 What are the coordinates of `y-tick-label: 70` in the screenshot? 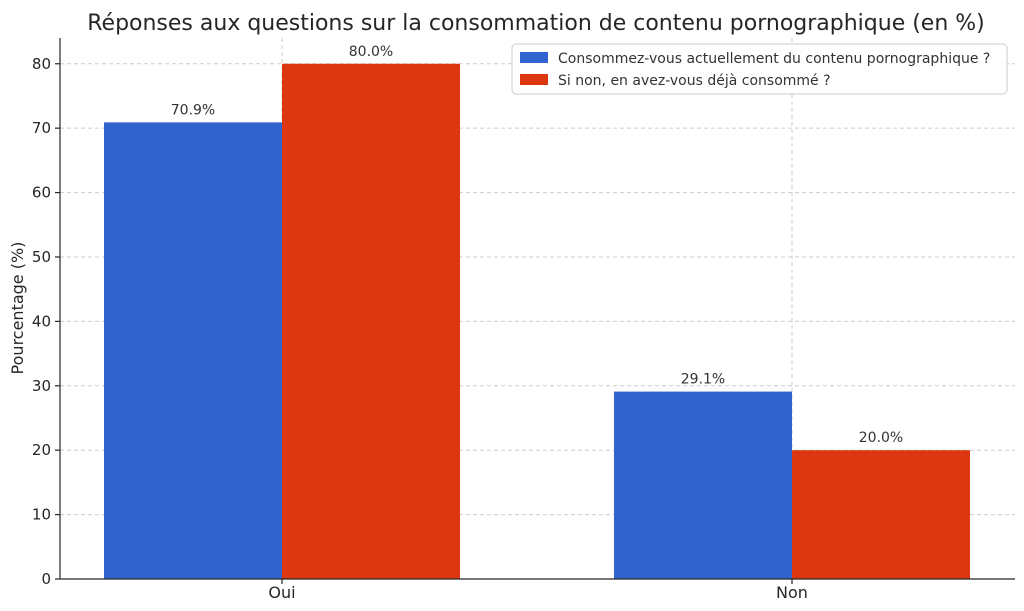 It's located at (41, 128).